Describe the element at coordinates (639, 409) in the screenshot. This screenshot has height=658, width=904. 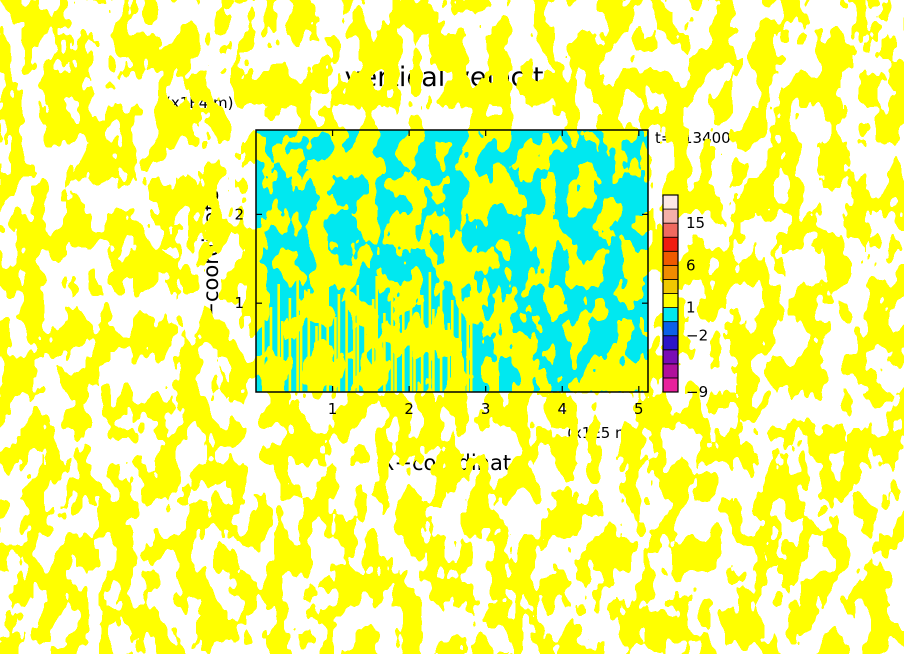
I see `x-tick-label: 5` at that location.